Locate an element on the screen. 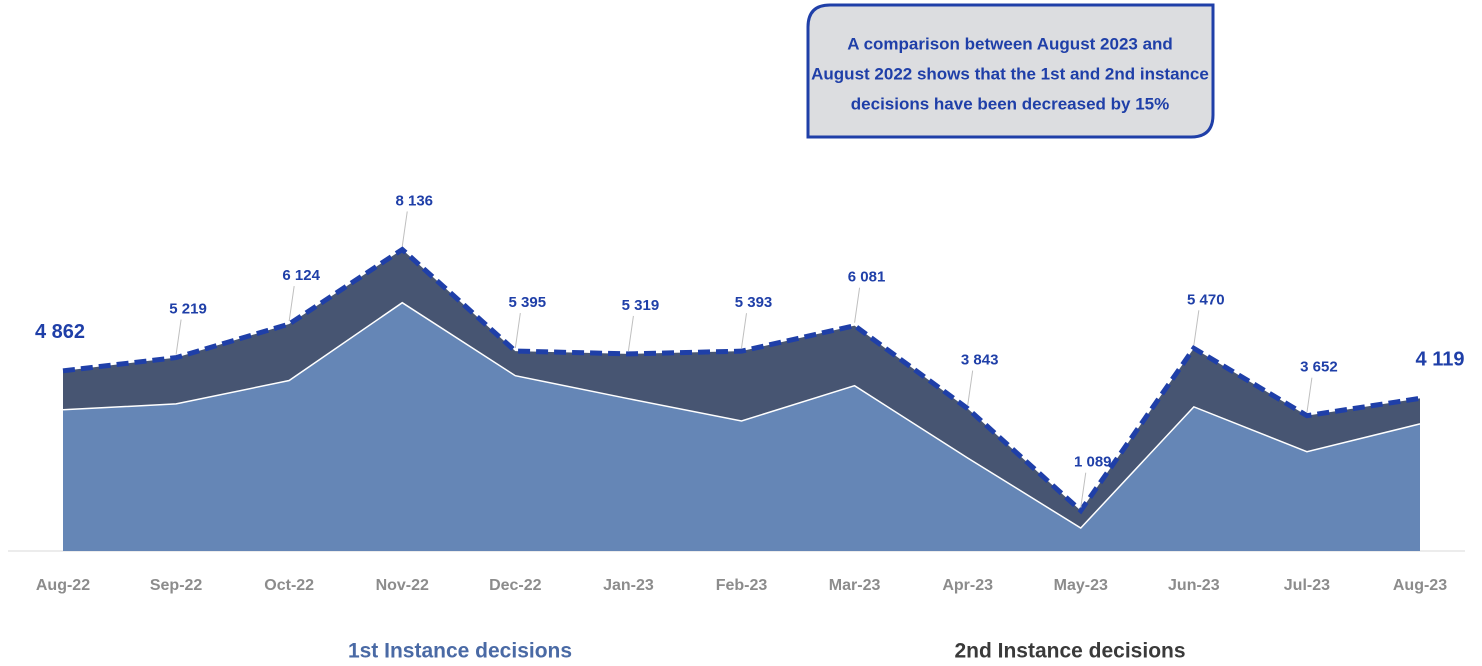 Image resolution: width=1482 pixels, height=666 pixels. data-label: 8 136 is located at coordinates (414, 200).